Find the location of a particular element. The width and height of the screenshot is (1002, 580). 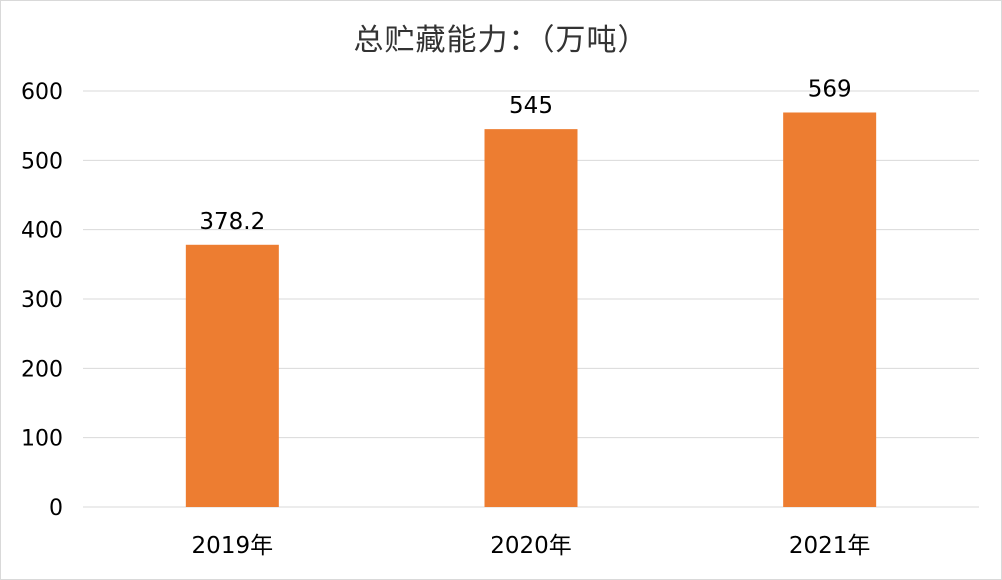

data-label-1: 545 is located at coordinates (531, 106).